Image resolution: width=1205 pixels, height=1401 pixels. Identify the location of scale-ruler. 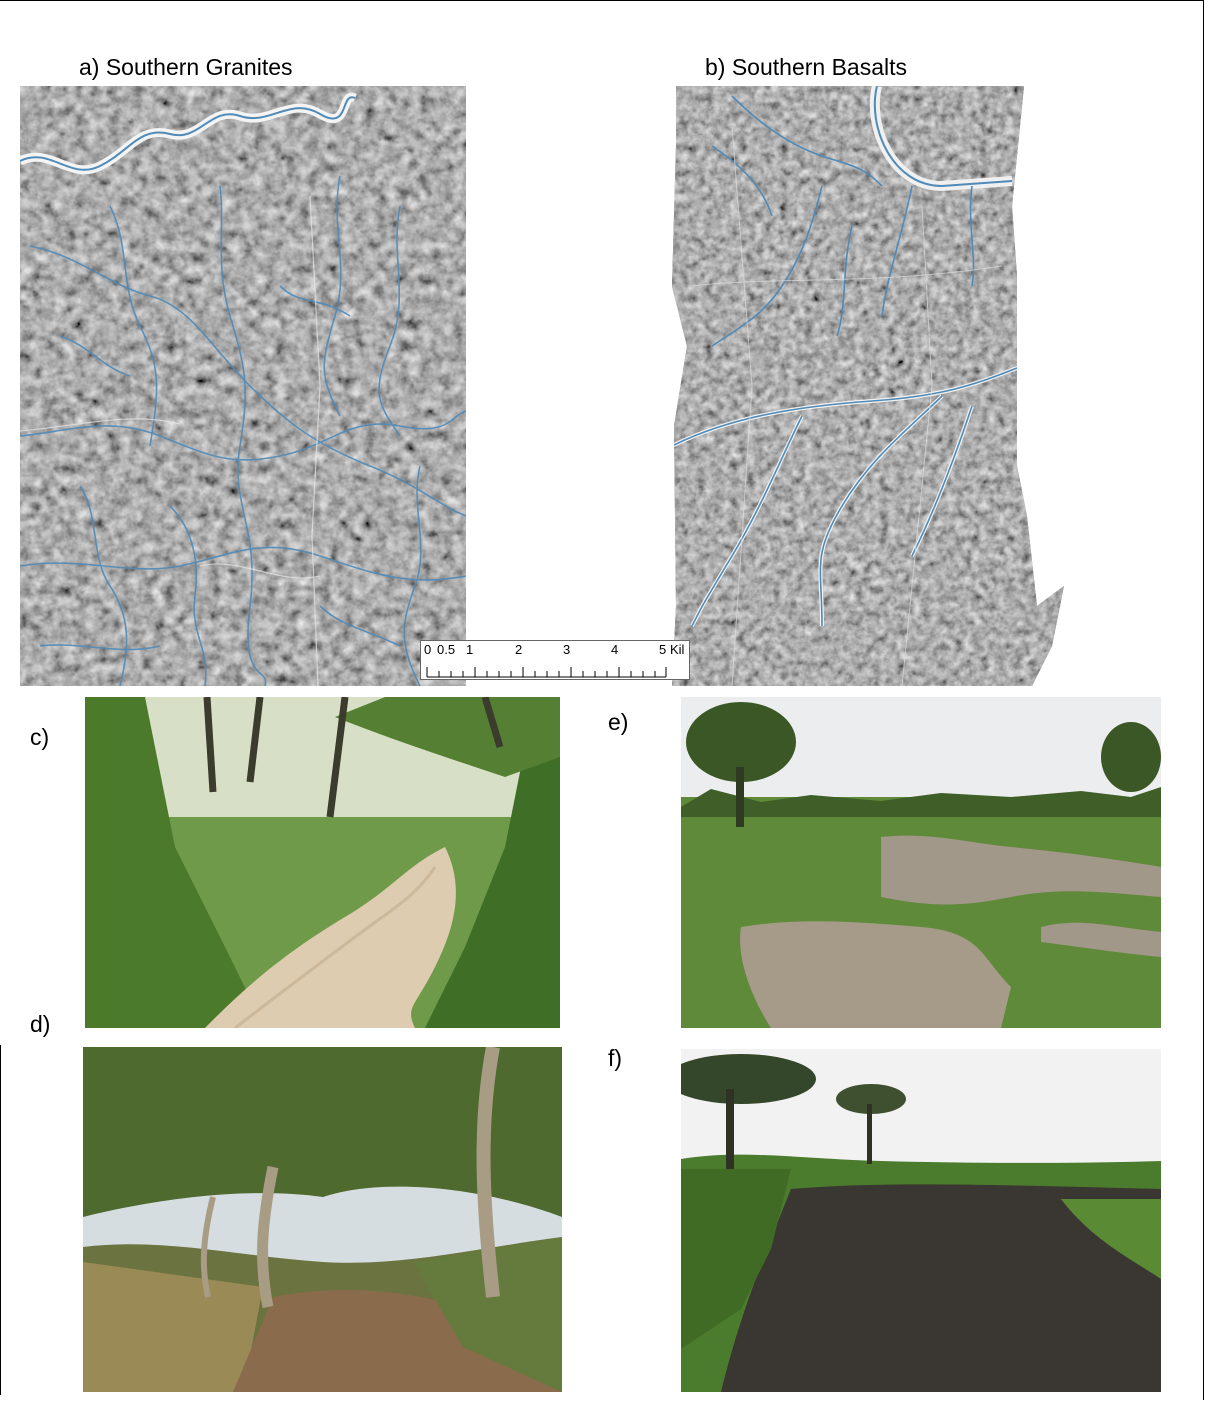
(546, 672).